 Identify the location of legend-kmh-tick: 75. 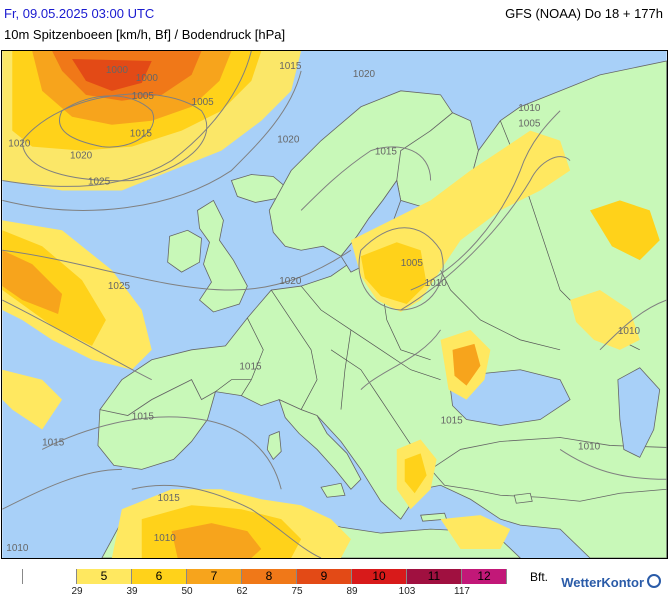
(297, 591).